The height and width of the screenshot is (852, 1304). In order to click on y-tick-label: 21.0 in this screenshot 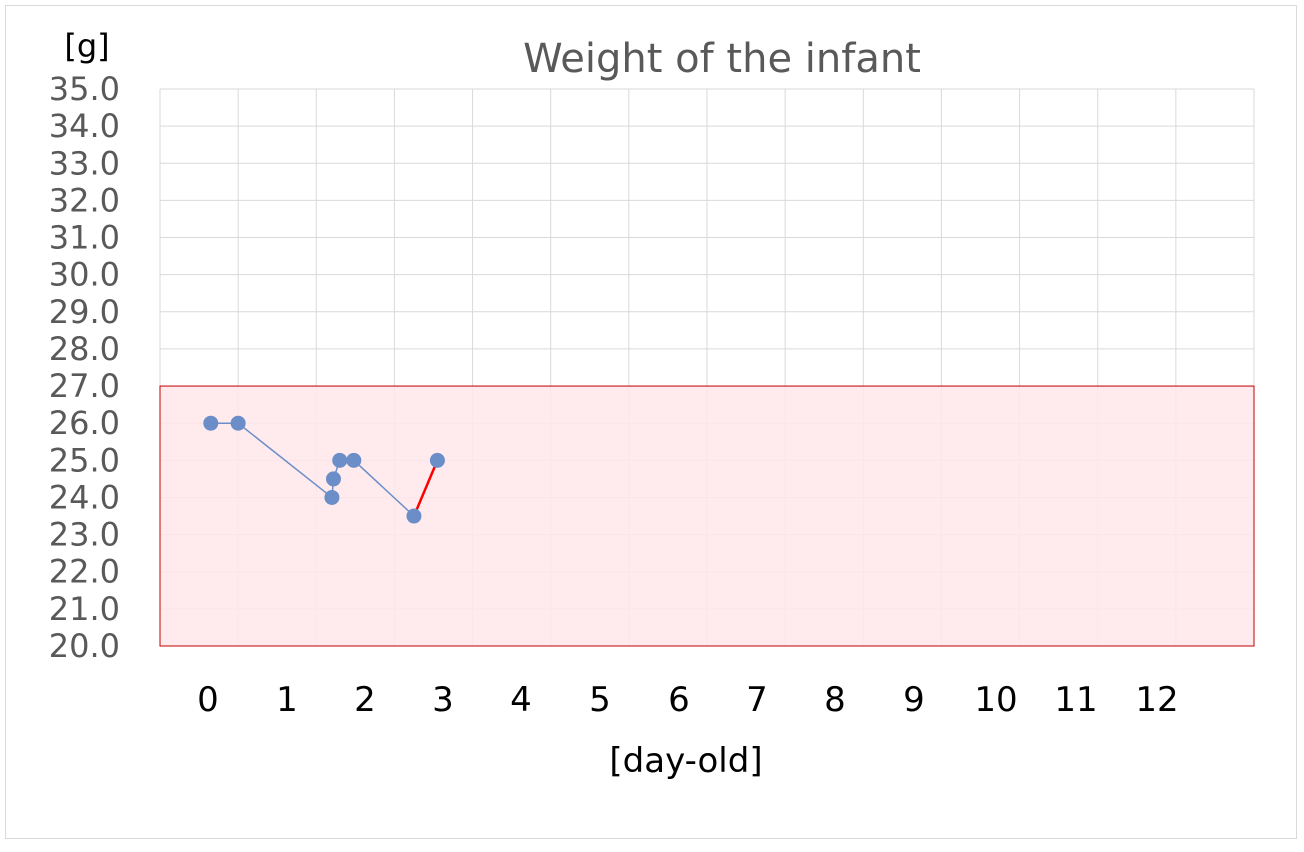, I will do `click(84, 609)`.